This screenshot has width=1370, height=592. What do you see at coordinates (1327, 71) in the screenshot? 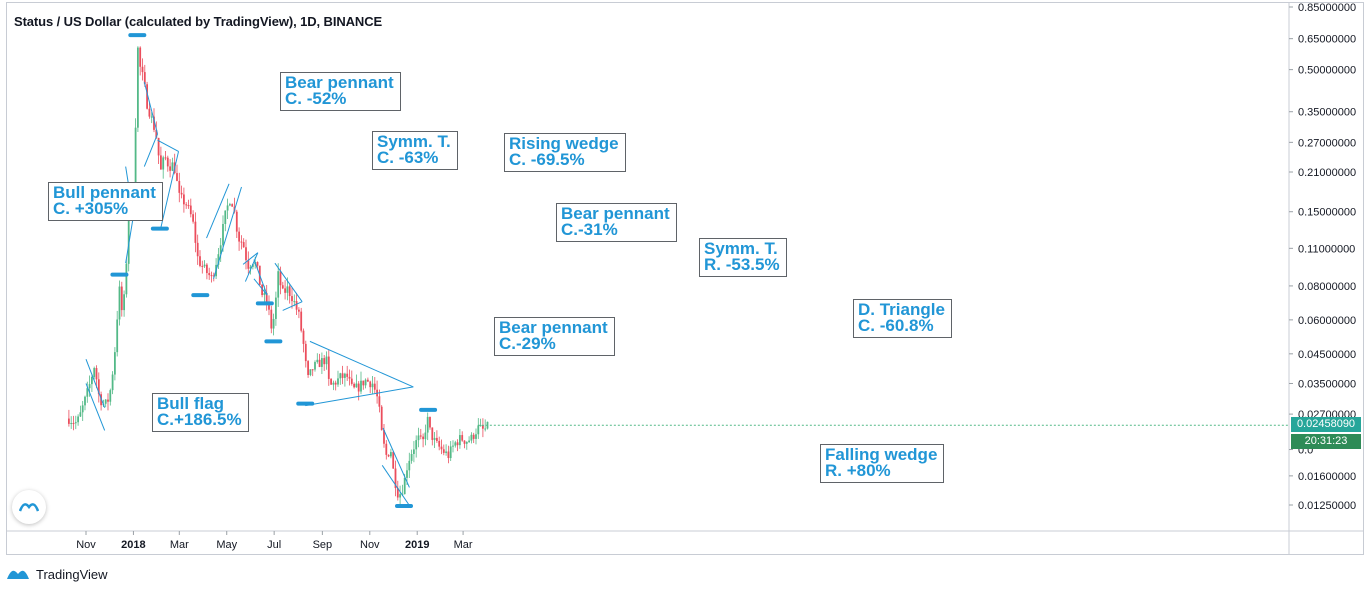
I see `price-tick-label: 0.50000000` at bounding box center [1327, 71].